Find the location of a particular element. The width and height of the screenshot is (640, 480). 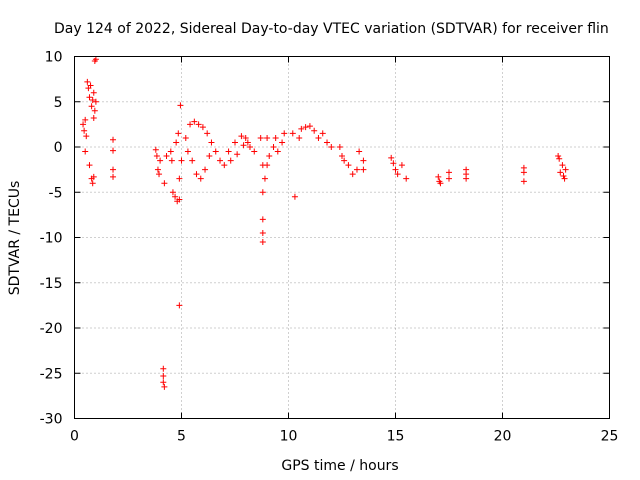

x-tick-label: 10 is located at coordinates (289, 437).